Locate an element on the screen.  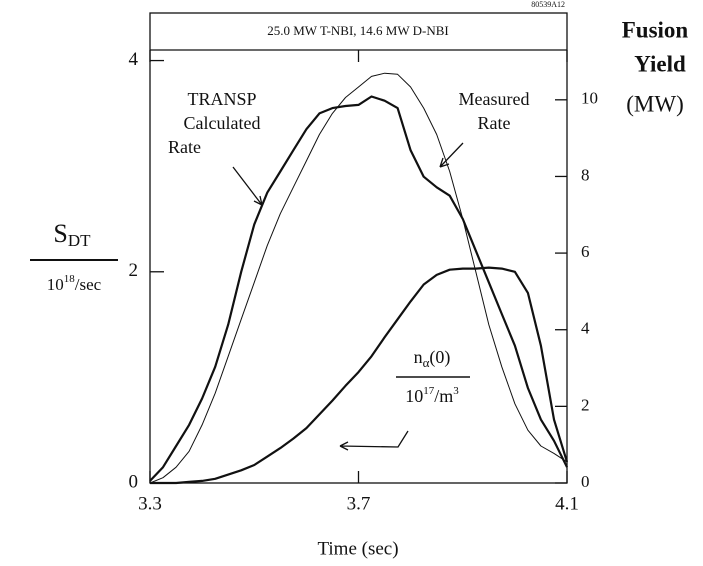
annotation: Measured is located at coordinates (494, 99).